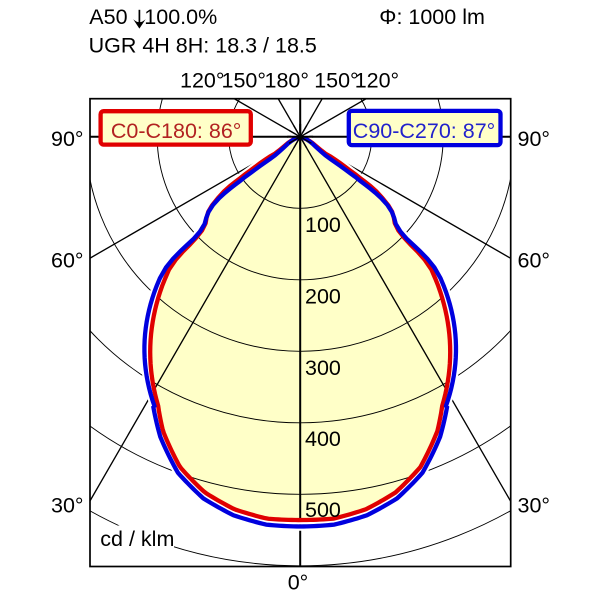 The height and width of the screenshot is (600, 600). What do you see at coordinates (323, 368) in the screenshot?
I see `svg-text: 300` at bounding box center [323, 368].